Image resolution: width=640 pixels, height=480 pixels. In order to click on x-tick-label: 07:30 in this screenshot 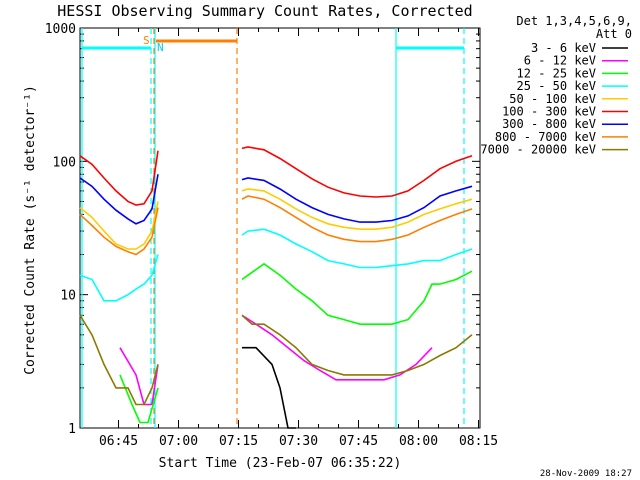, I will do `click(298, 441)`.